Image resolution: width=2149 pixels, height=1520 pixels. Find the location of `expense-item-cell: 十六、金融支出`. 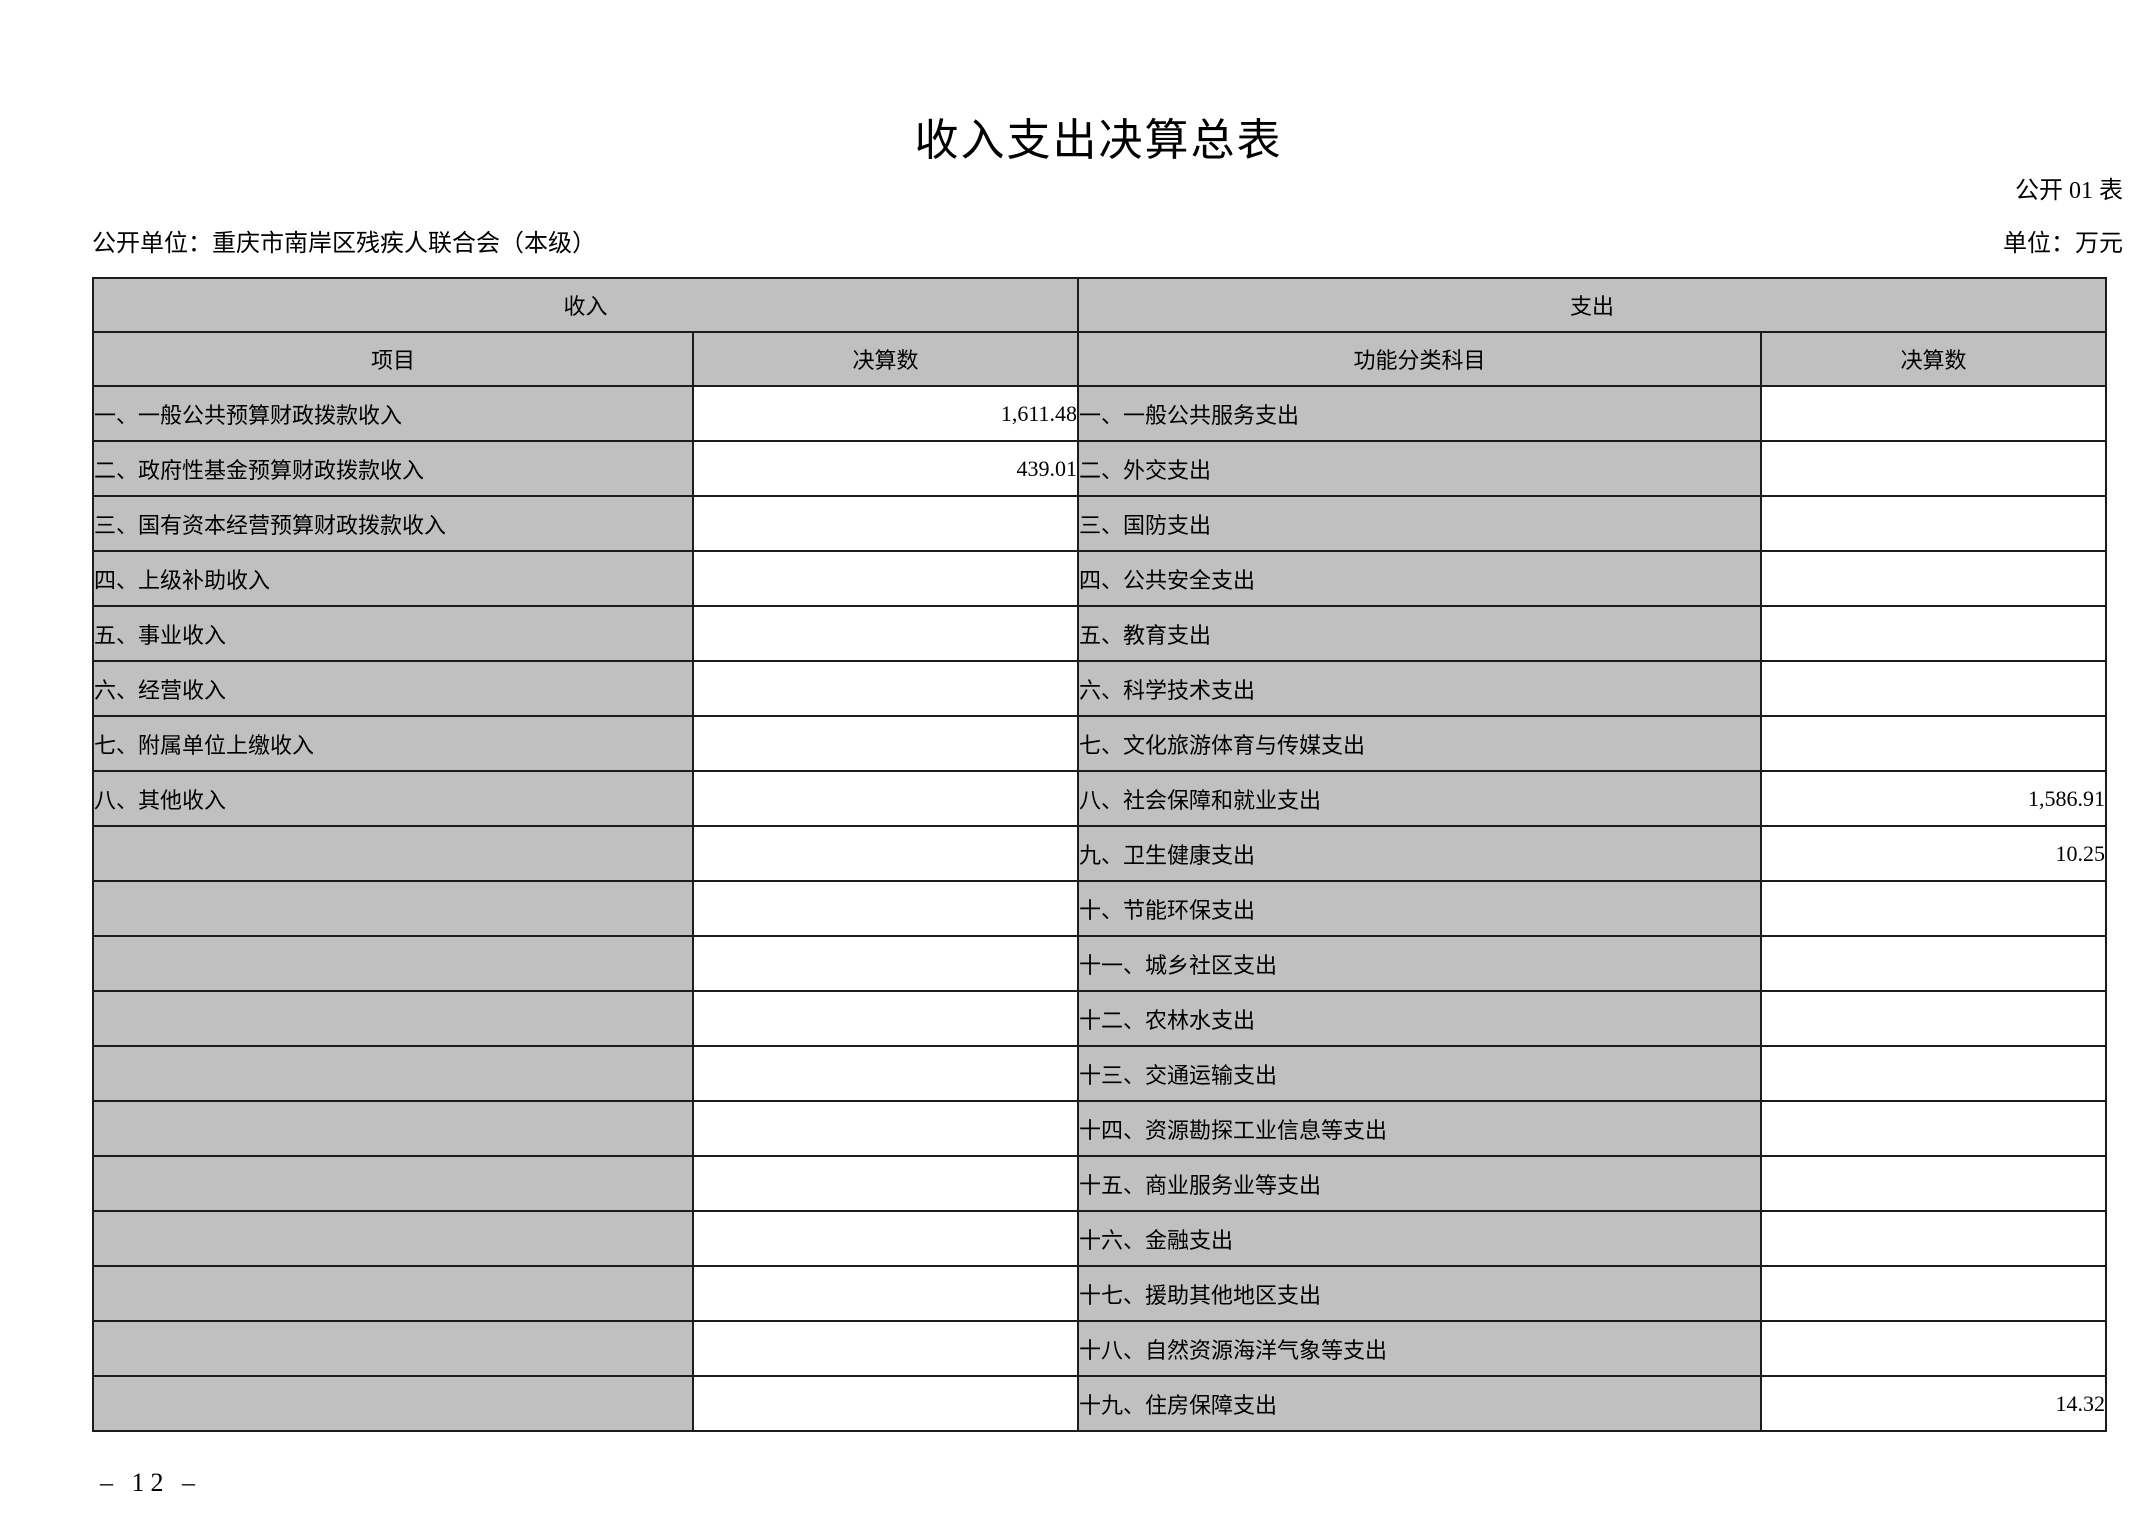

expense-item-cell: 十六、金融支出 is located at coordinates (1420, 1238).